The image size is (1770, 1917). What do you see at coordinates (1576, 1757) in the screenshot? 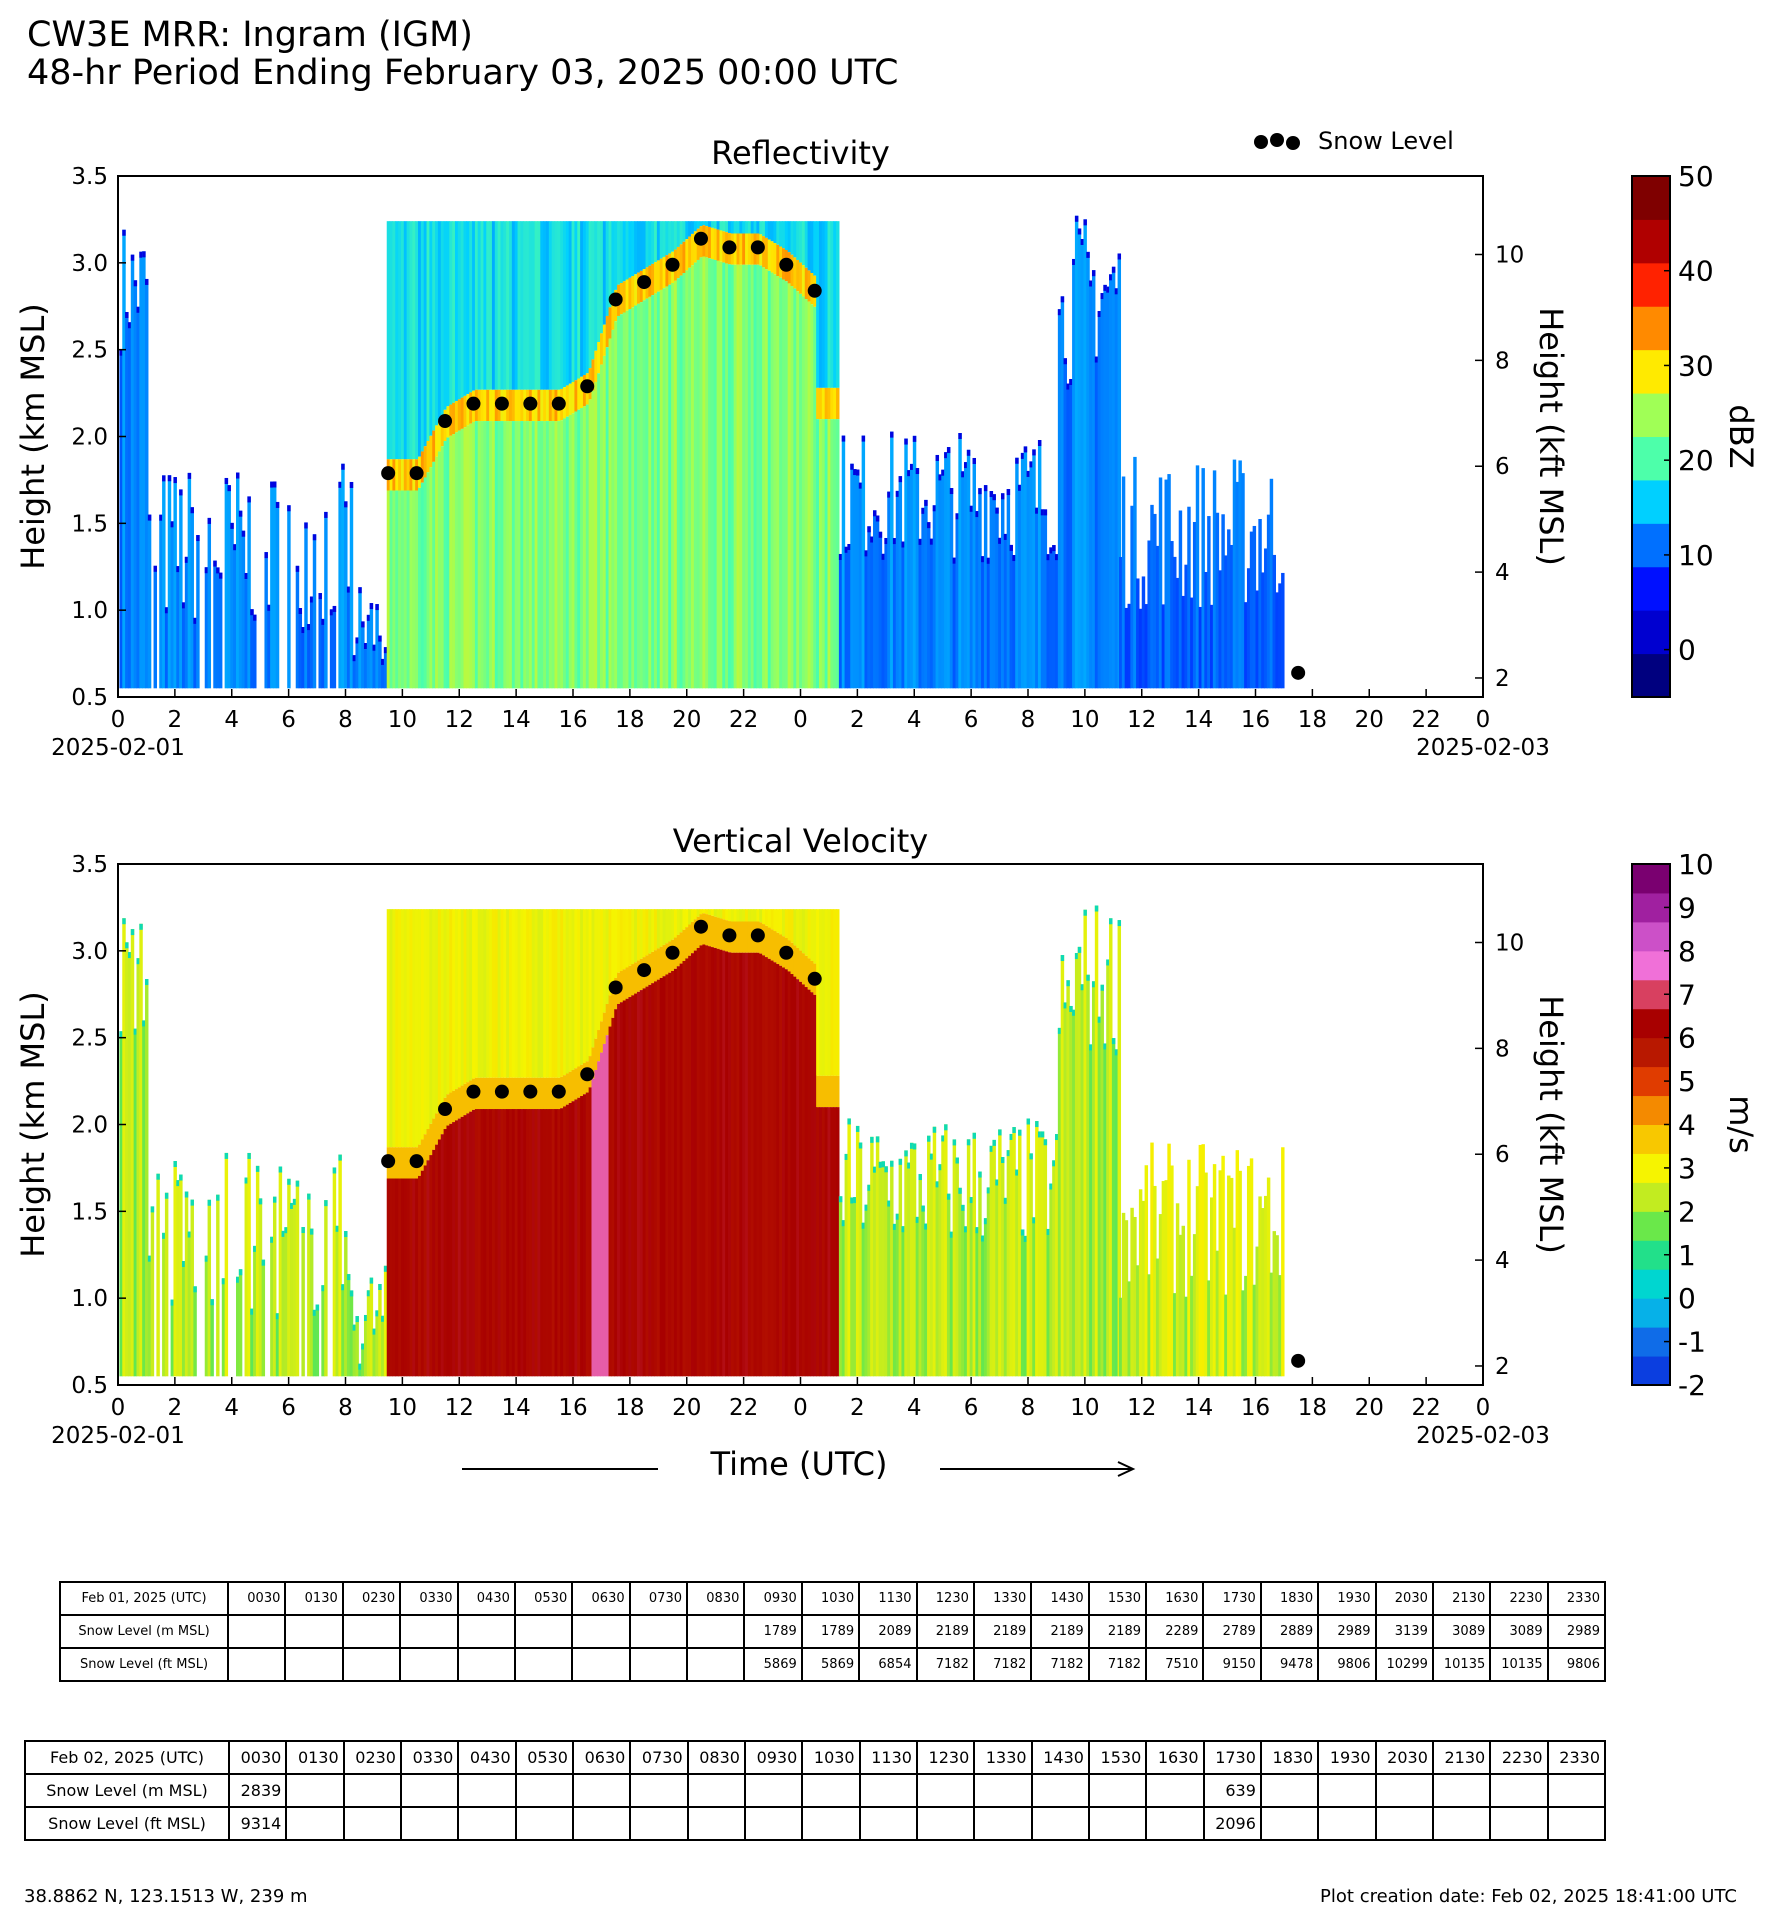
I see `table-cell: 2330` at bounding box center [1576, 1757].